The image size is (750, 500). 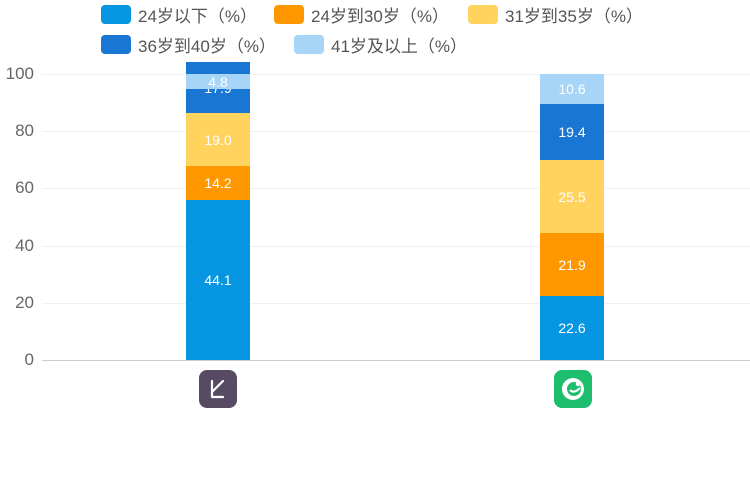 I want to click on bar-segment-31-35: 19.0, so click(x=218, y=139).